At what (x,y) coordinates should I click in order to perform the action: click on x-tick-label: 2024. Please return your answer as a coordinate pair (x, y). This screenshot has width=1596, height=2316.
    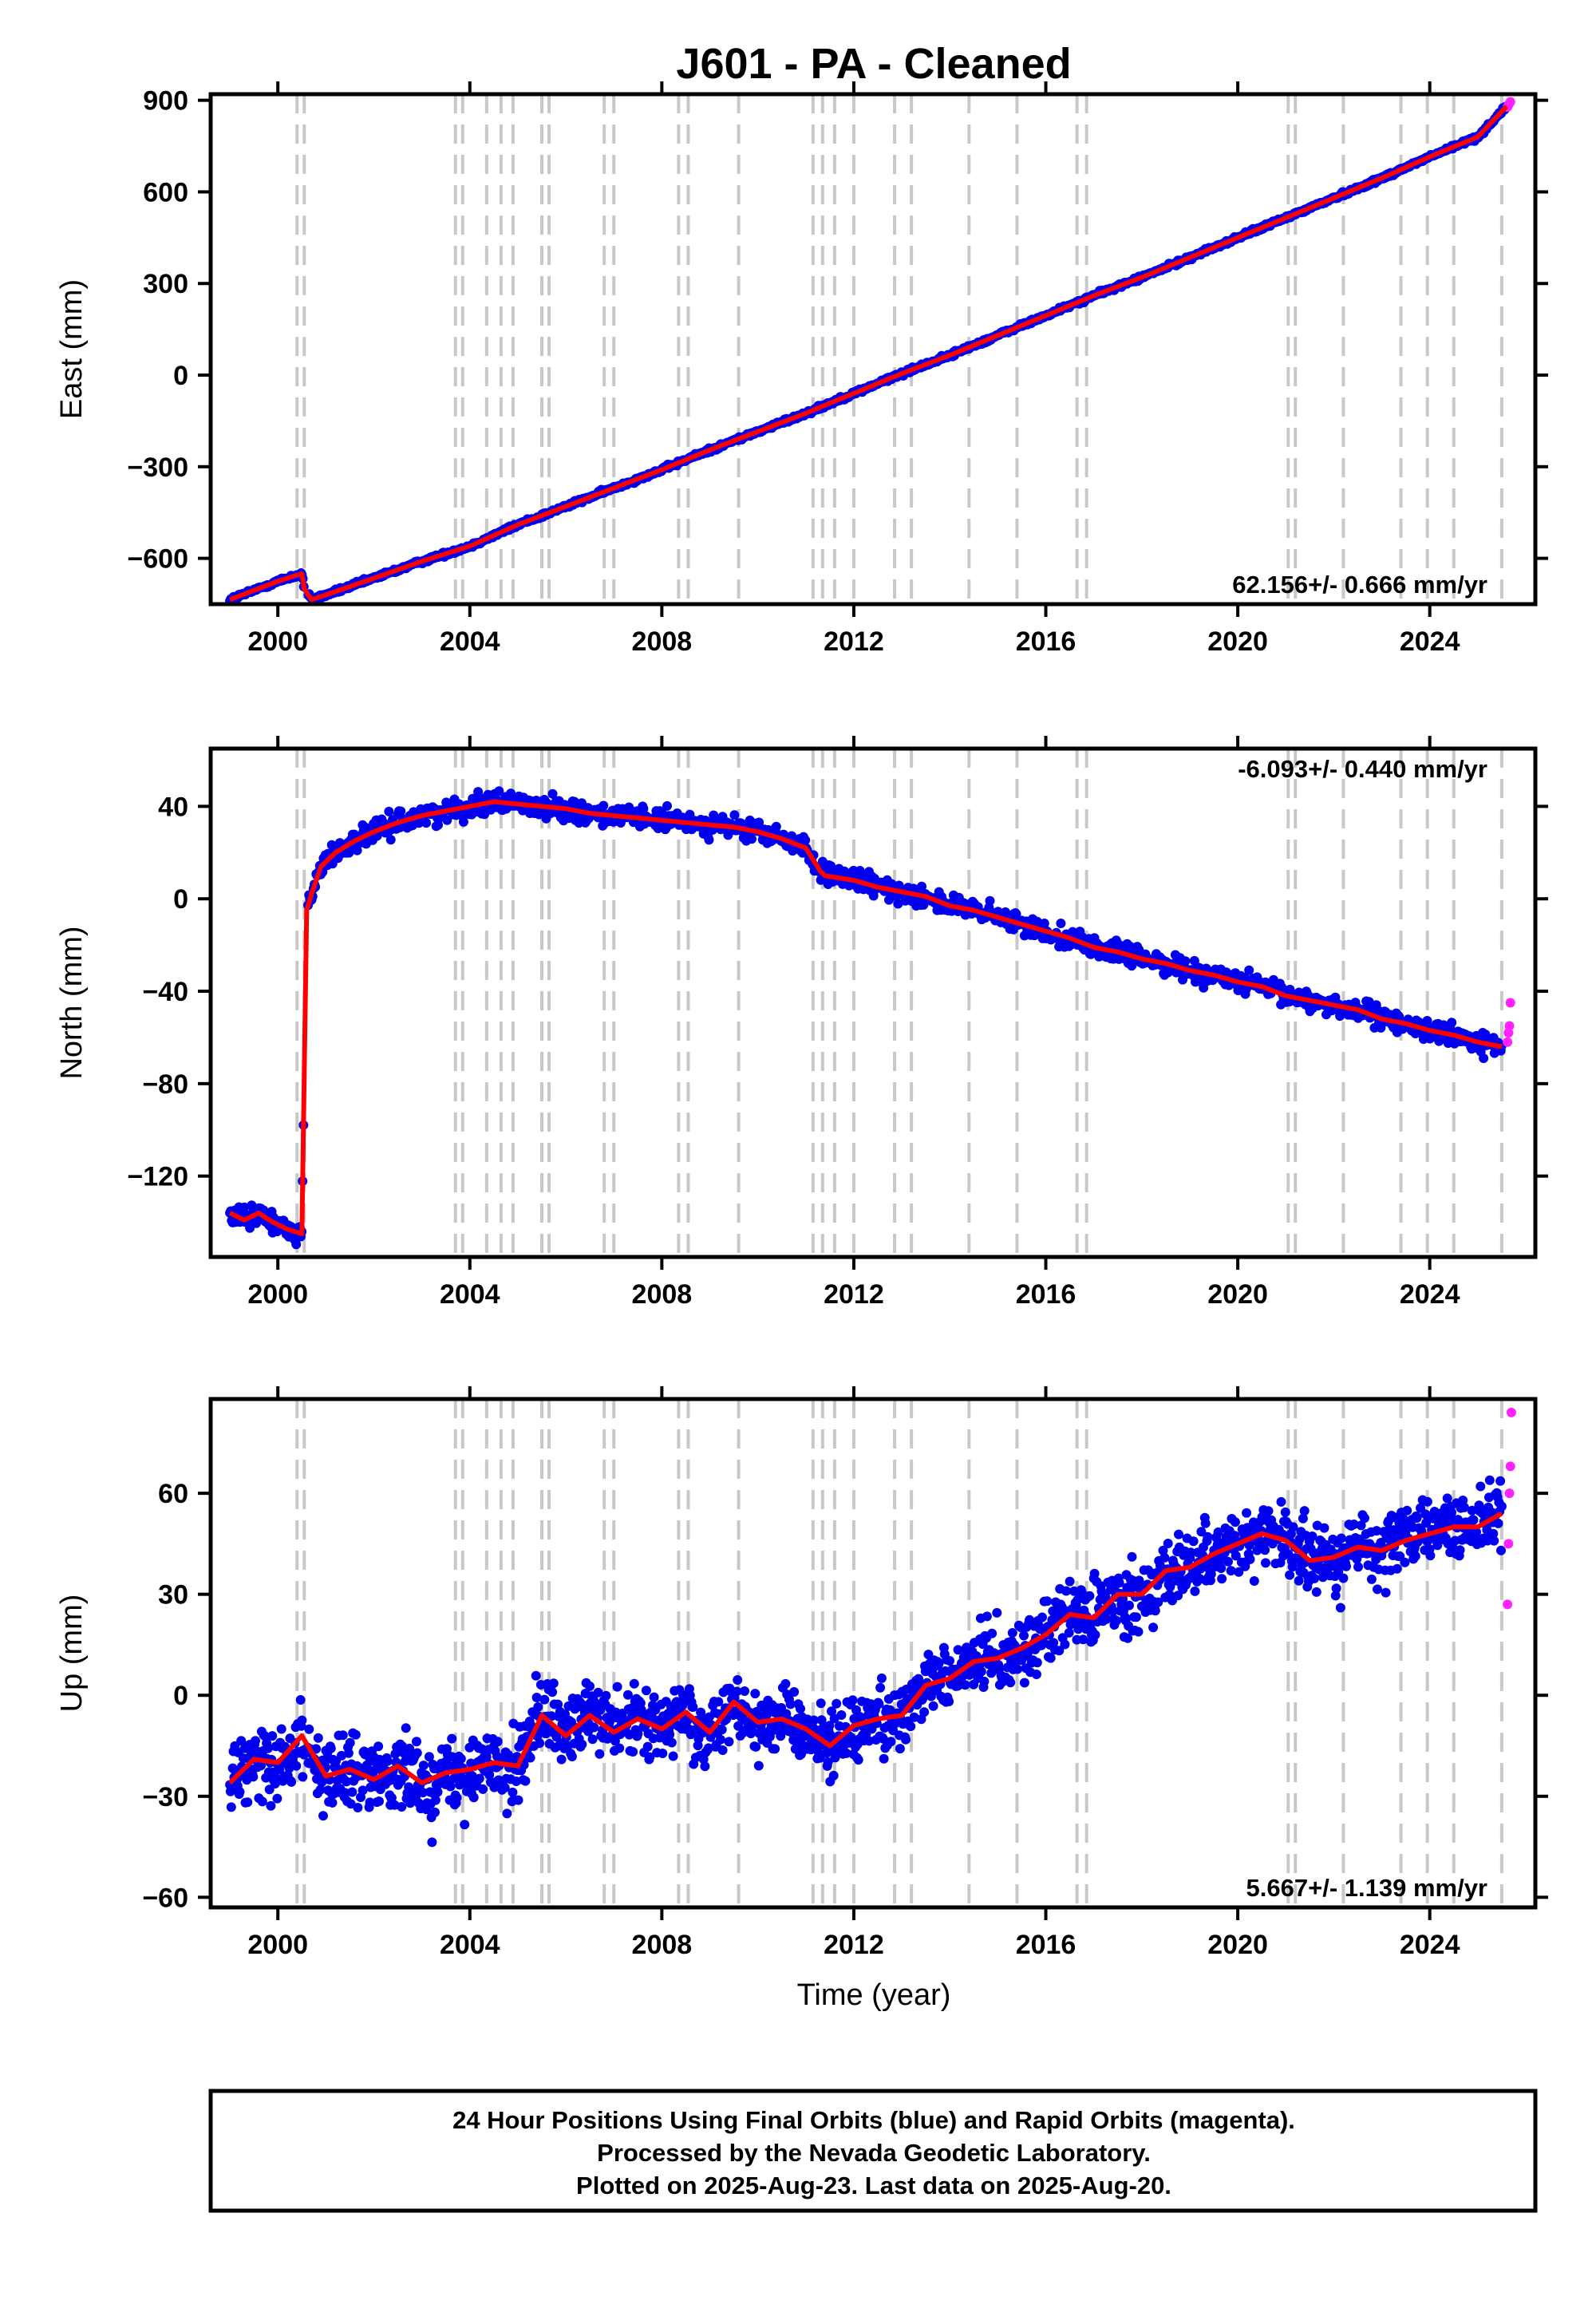
    Looking at the image, I should click on (1430, 641).